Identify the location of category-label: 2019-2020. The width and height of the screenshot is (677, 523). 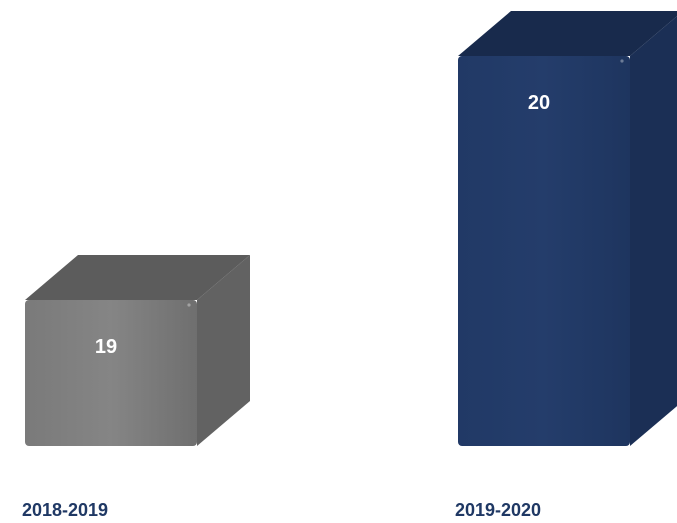
(498, 510).